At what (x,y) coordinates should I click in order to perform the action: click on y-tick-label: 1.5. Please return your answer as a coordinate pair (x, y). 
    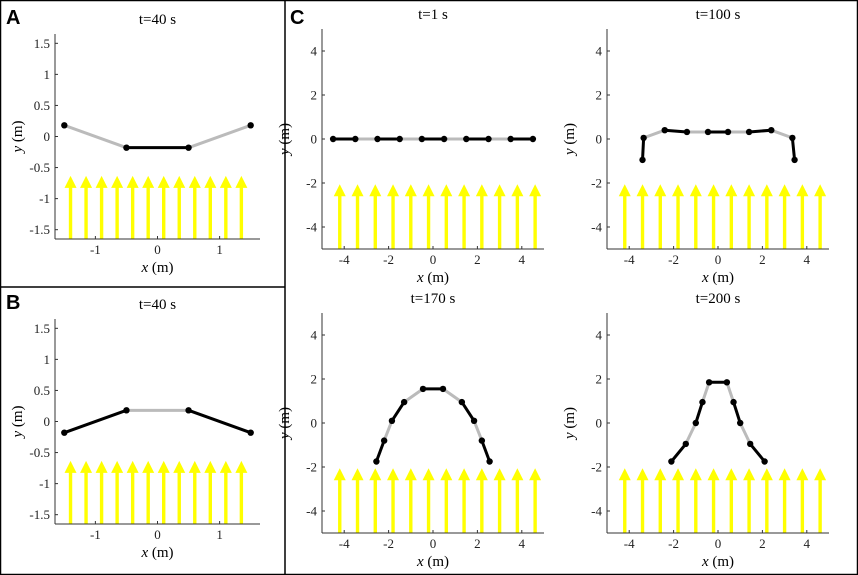
    Looking at the image, I should click on (42, 328).